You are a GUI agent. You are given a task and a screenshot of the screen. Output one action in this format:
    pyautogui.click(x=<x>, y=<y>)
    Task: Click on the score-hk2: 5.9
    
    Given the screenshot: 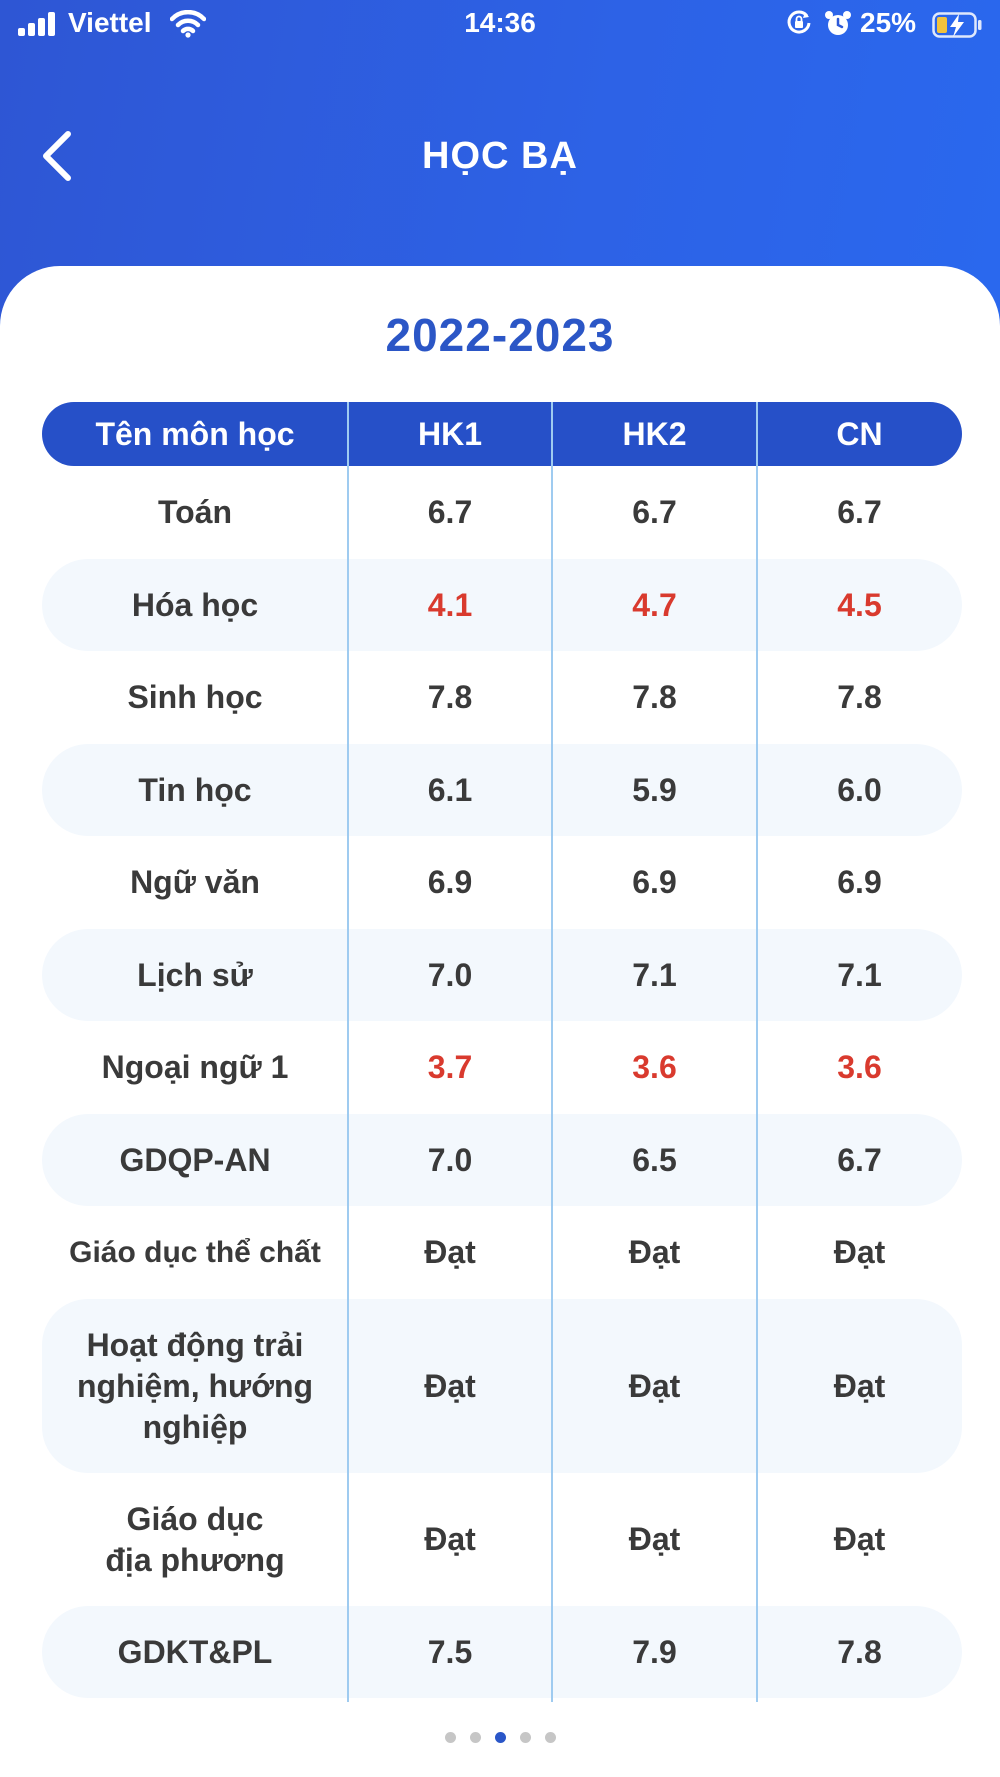 What is the action you would take?
    pyautogui.click(x=654, y=789)
    